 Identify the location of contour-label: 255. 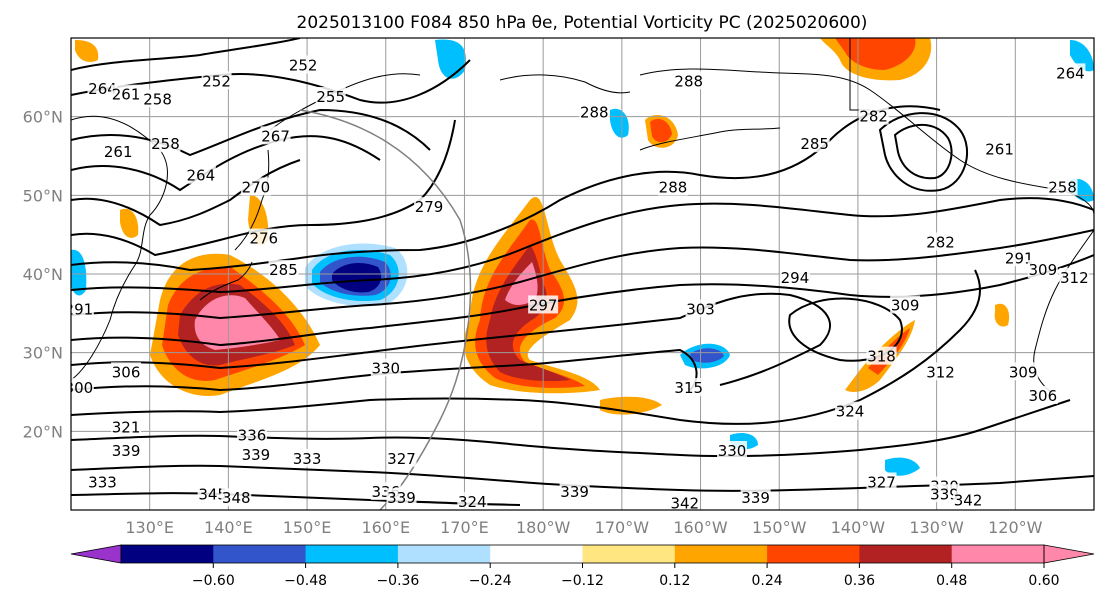
(330, 97).